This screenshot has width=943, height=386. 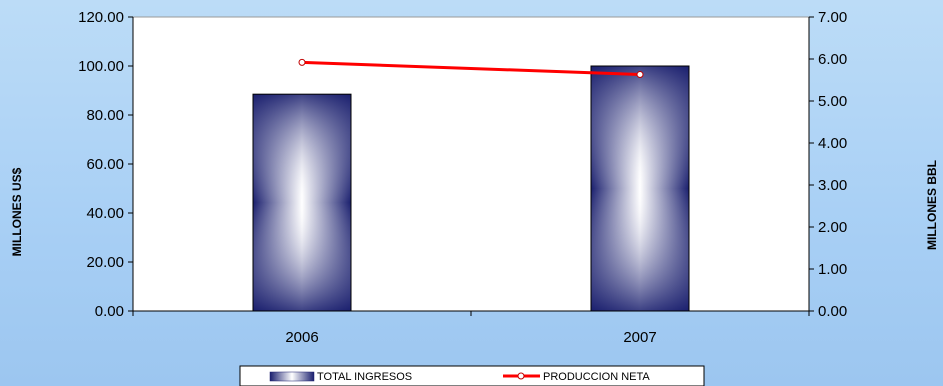 I want to click on y-tick-label: 120.00, so click(x=101, y=17).